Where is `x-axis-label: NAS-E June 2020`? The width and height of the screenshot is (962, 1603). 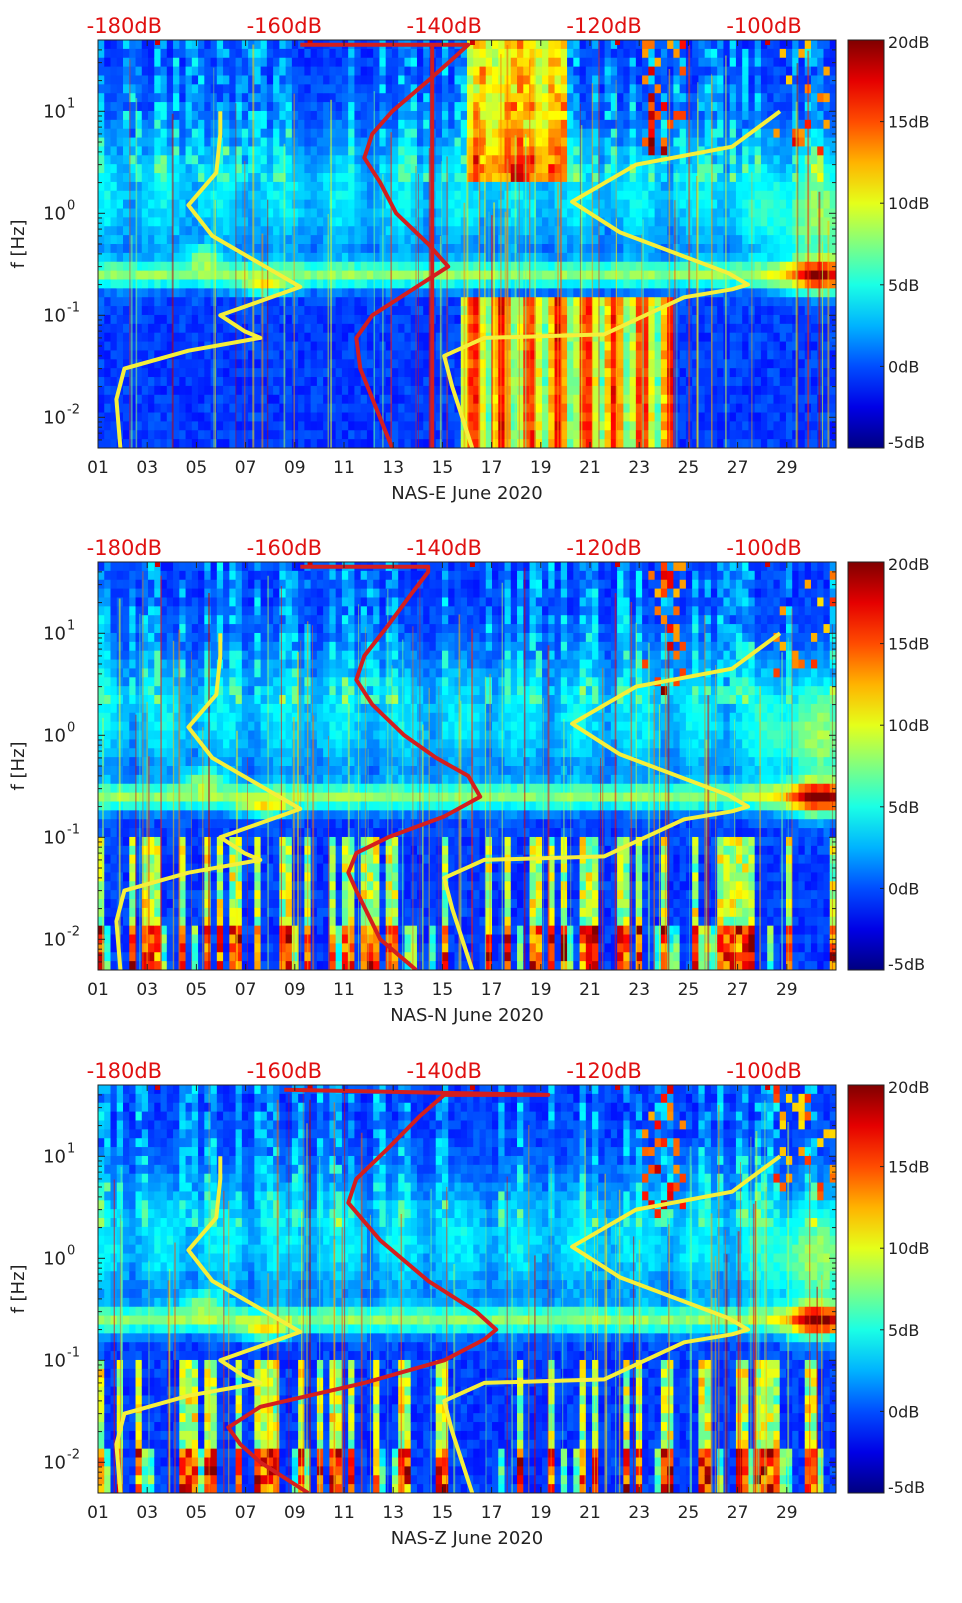
x-axis-label: NAS-E June 2020 is located at coordinates (467, 493).